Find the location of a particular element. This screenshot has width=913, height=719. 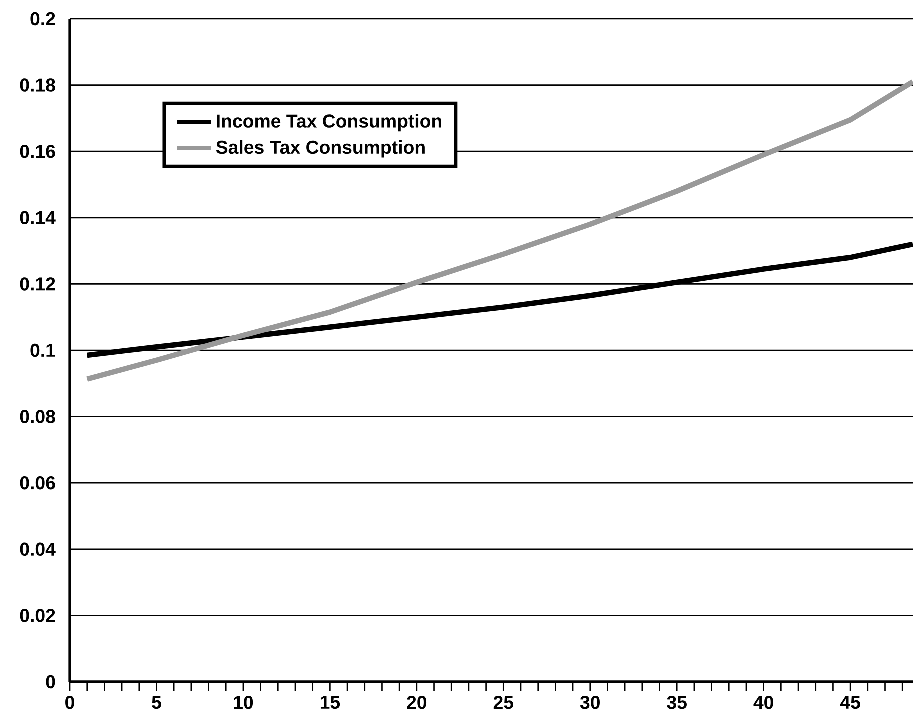

x-tick-label: 30 is located at coordinates (590, 703).